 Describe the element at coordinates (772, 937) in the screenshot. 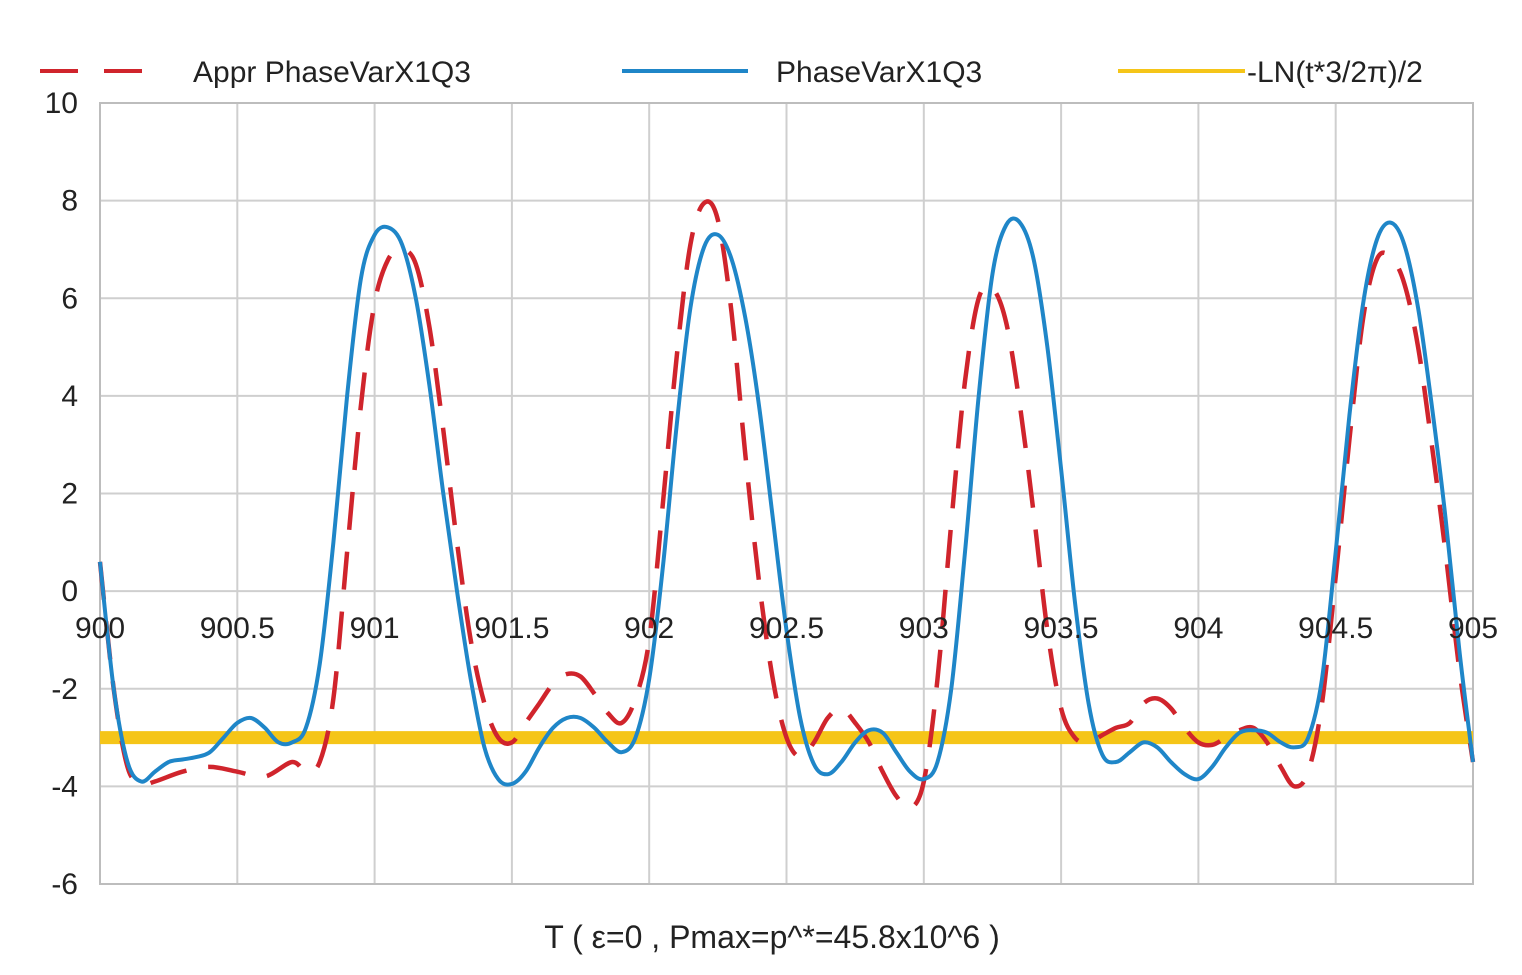

I see `x-axis-label: T ( ε=0 , Pmax=p^*=45.8x10^6 )` at that location.